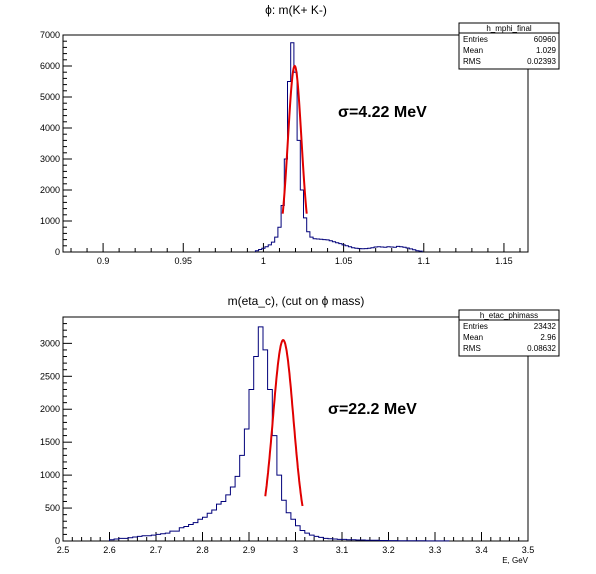 The image size is (596, 574). Describe the element at coordinates (183, 261) in the screenshot. I see `x-tick-label: 0.95` at that location.